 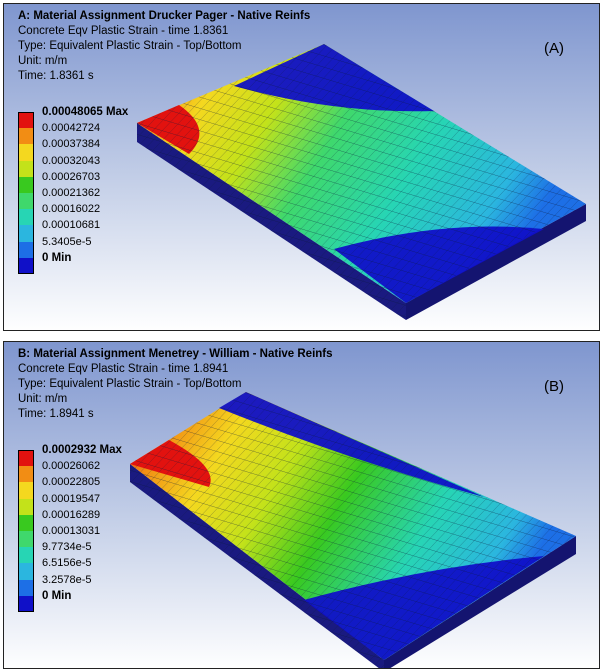 What do you see at coordinates (67, 241) in the screenshot?
I see `legend-label: 5.3405e-5` at bounding box center [67, 241].